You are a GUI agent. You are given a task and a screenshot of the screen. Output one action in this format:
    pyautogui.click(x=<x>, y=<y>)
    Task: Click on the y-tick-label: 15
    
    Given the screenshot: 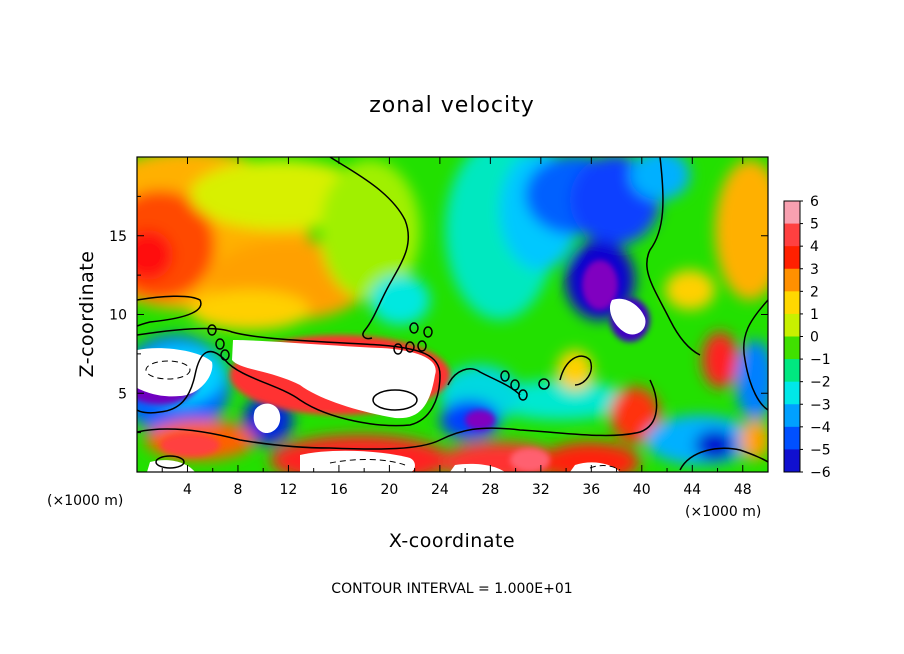 What is the action you would take?
    pyautogui.click(x=118, y=237)
    